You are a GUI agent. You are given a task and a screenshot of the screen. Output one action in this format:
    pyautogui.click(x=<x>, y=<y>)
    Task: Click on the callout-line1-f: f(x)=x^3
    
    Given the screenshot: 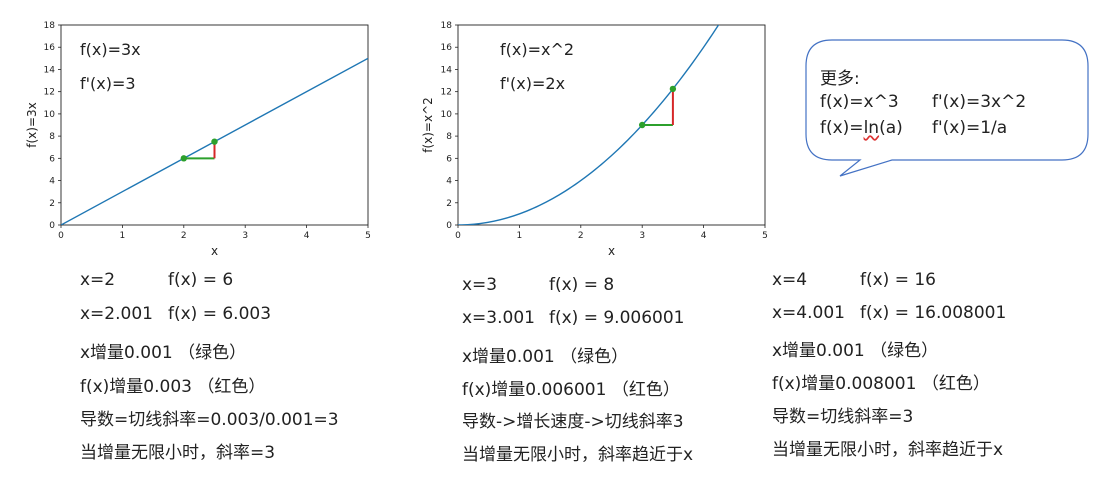 What is the action you would take?
    pyautogui.click(x=859, y=102)
    